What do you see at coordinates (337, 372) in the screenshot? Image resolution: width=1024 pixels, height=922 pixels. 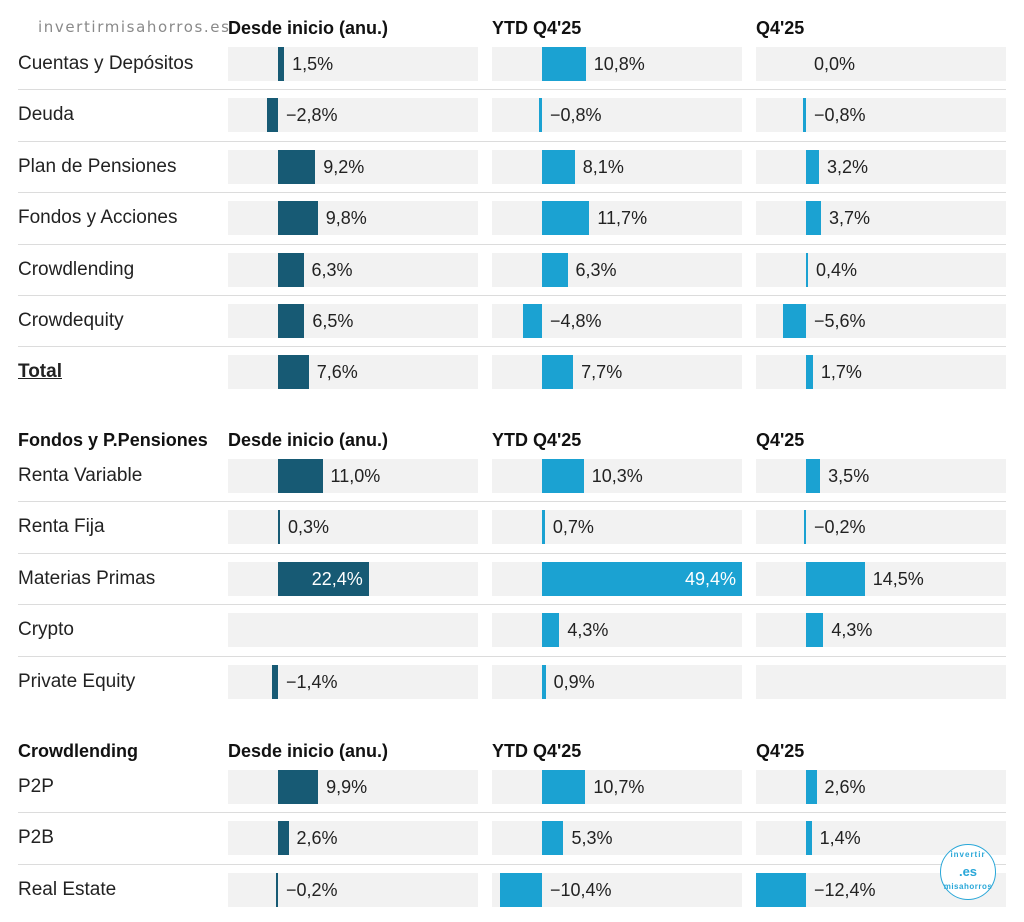 I see `value-label: 7,6%` at bounding box center [337, 372].